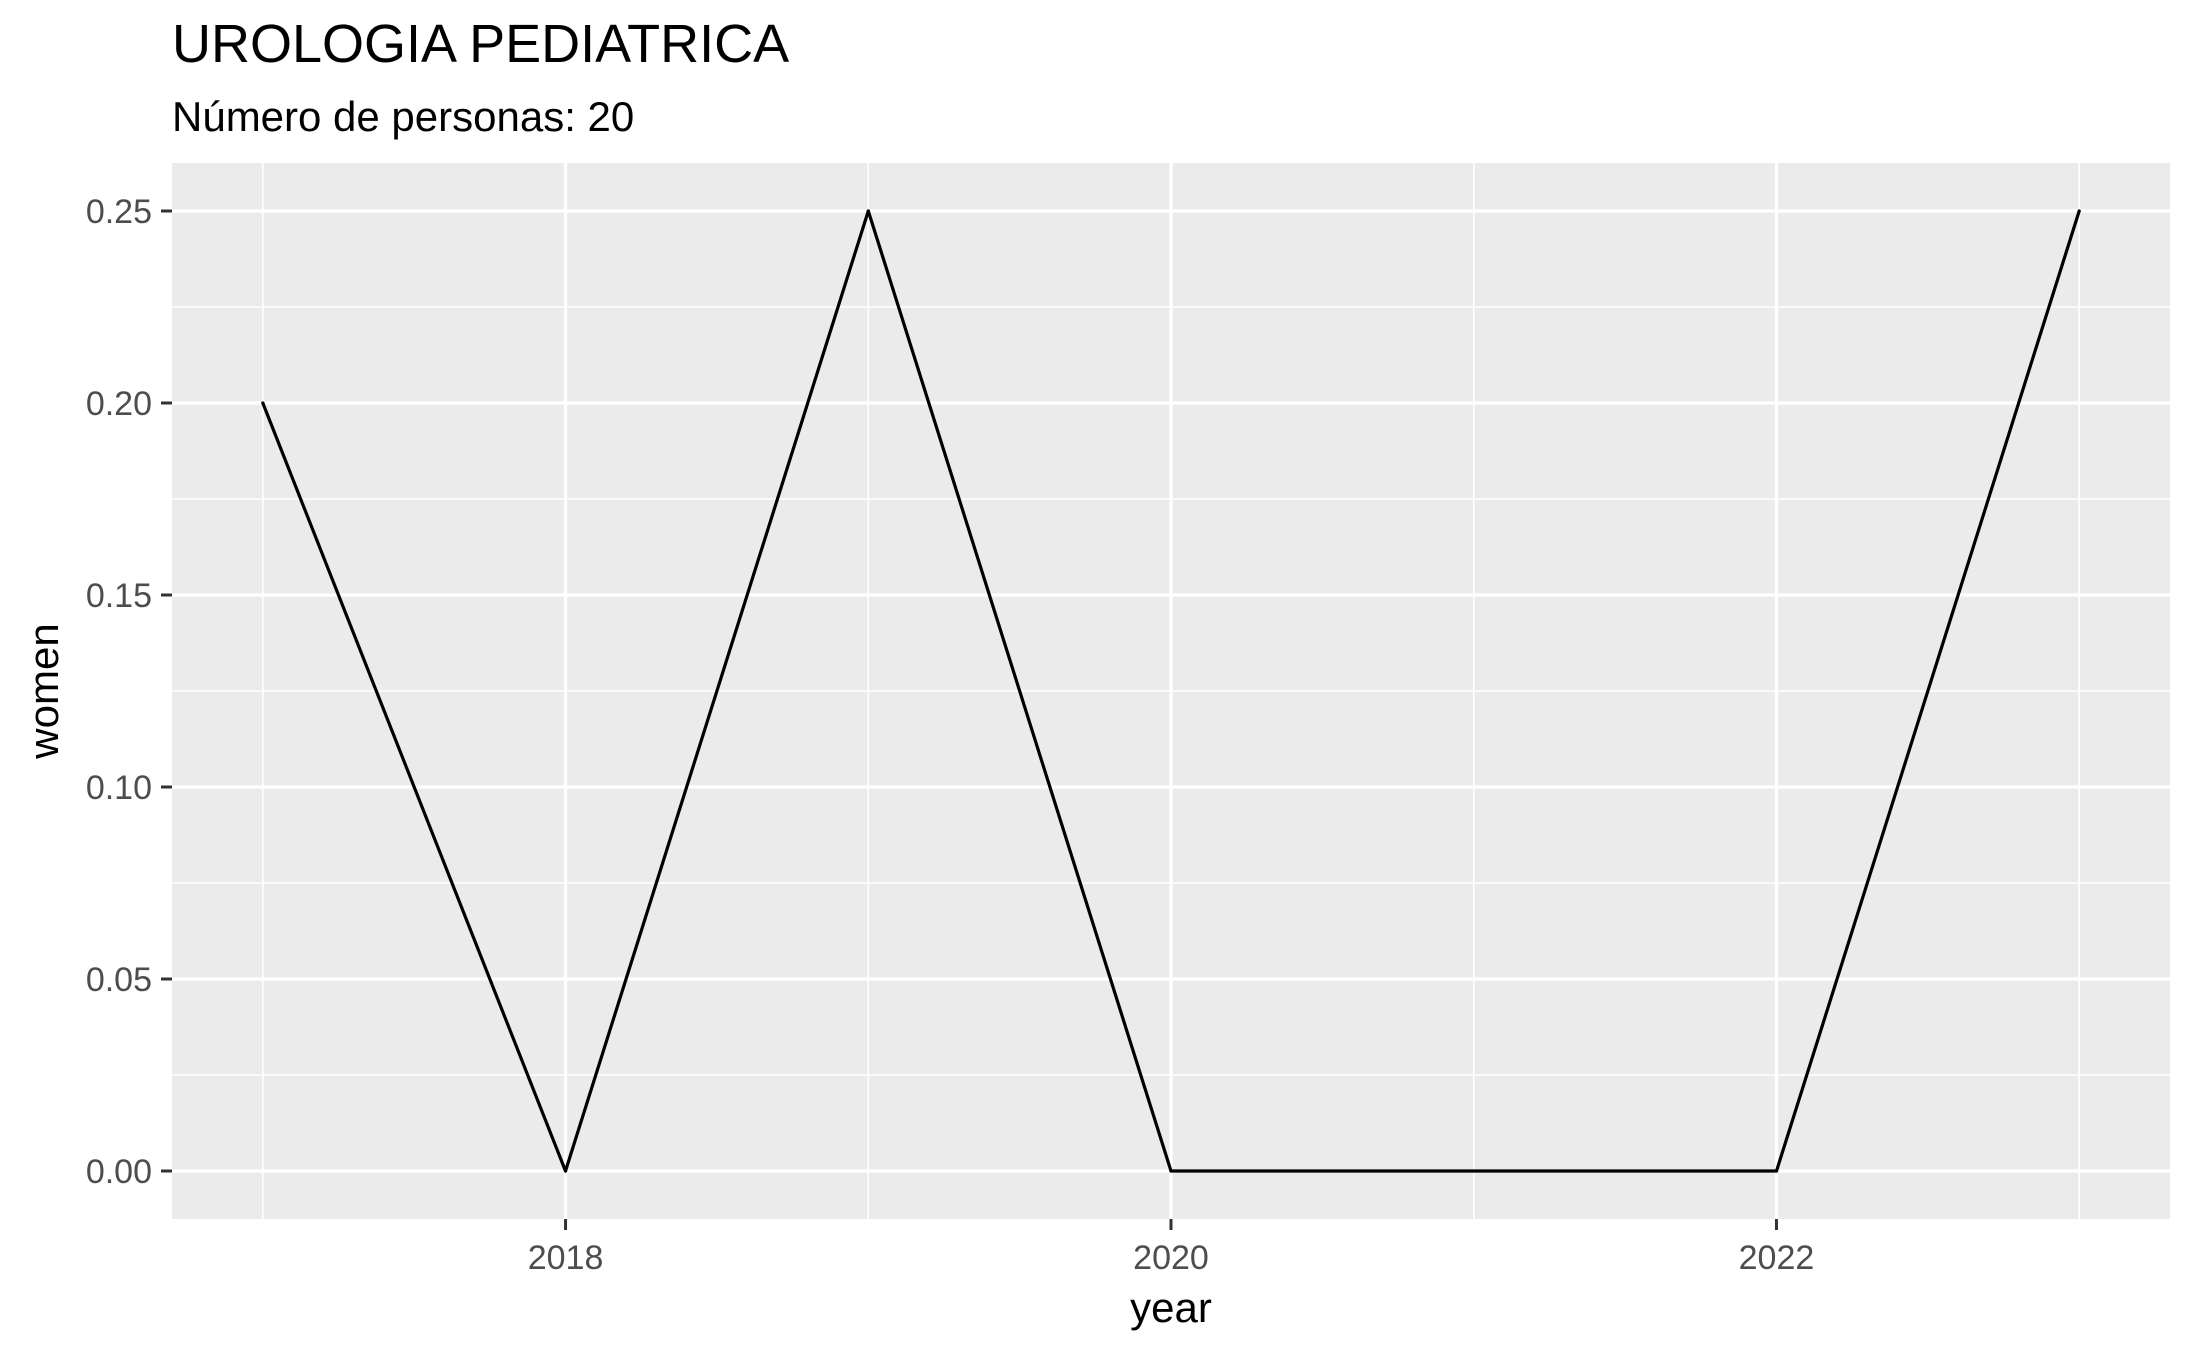  I want to click on y-tick-label: 0.05, so click(119, 980).